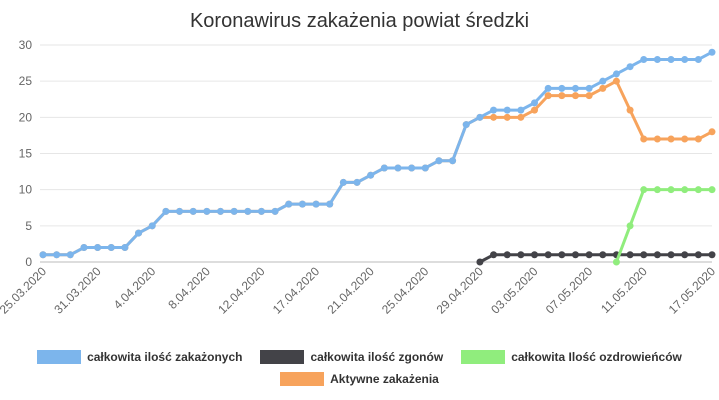  What do you see at coordinates (350, 290) in the screenshot?
I see `x-tick-label: 21.04.2020` at bounding box center [350, 290].